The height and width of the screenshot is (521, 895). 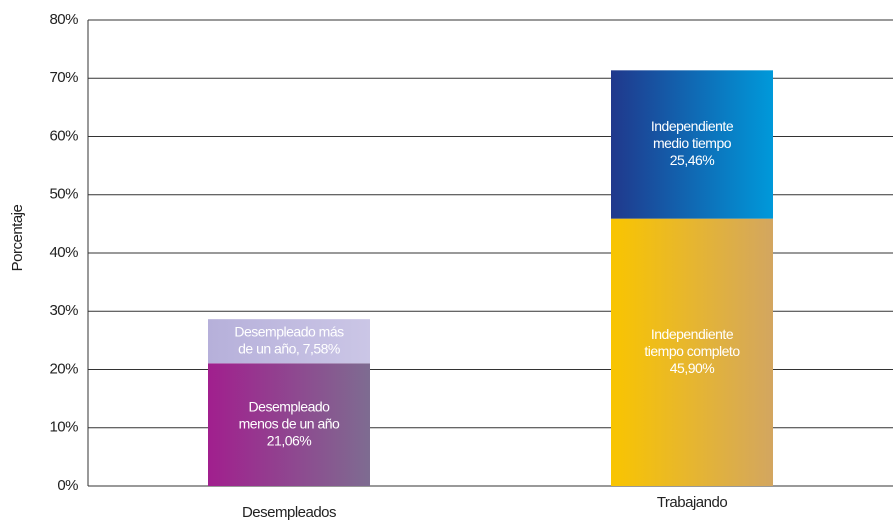 I want to click on segment-label: menos de un año, so click(x=289, y=423).